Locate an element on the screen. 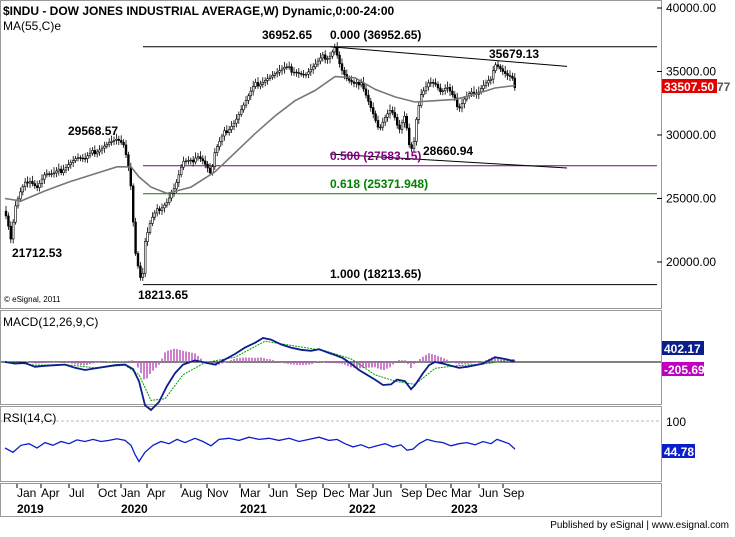 The image size is (735, 537). annotation-low-2019: 21712.53 is located at coordinates (37, 253).